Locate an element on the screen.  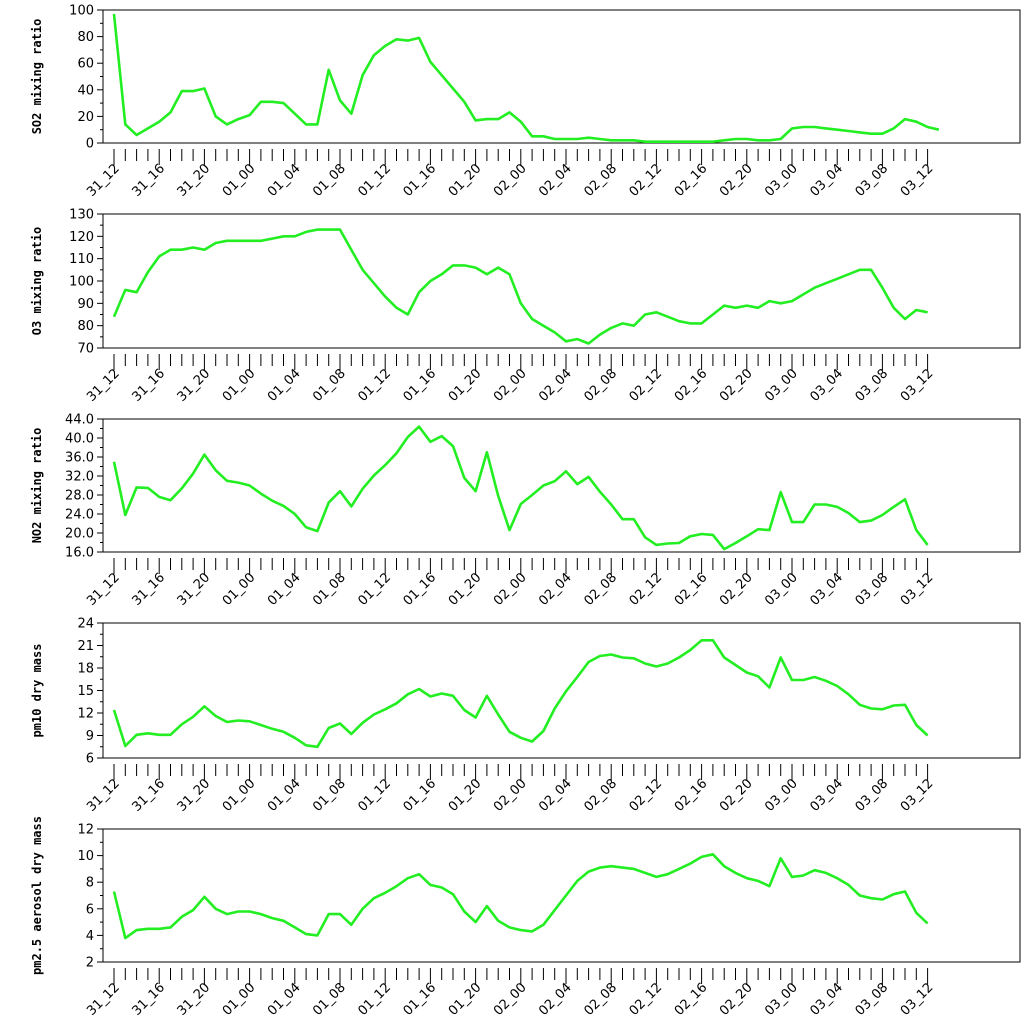
y-tick-label: 10 is located at coordinates (85, 856).